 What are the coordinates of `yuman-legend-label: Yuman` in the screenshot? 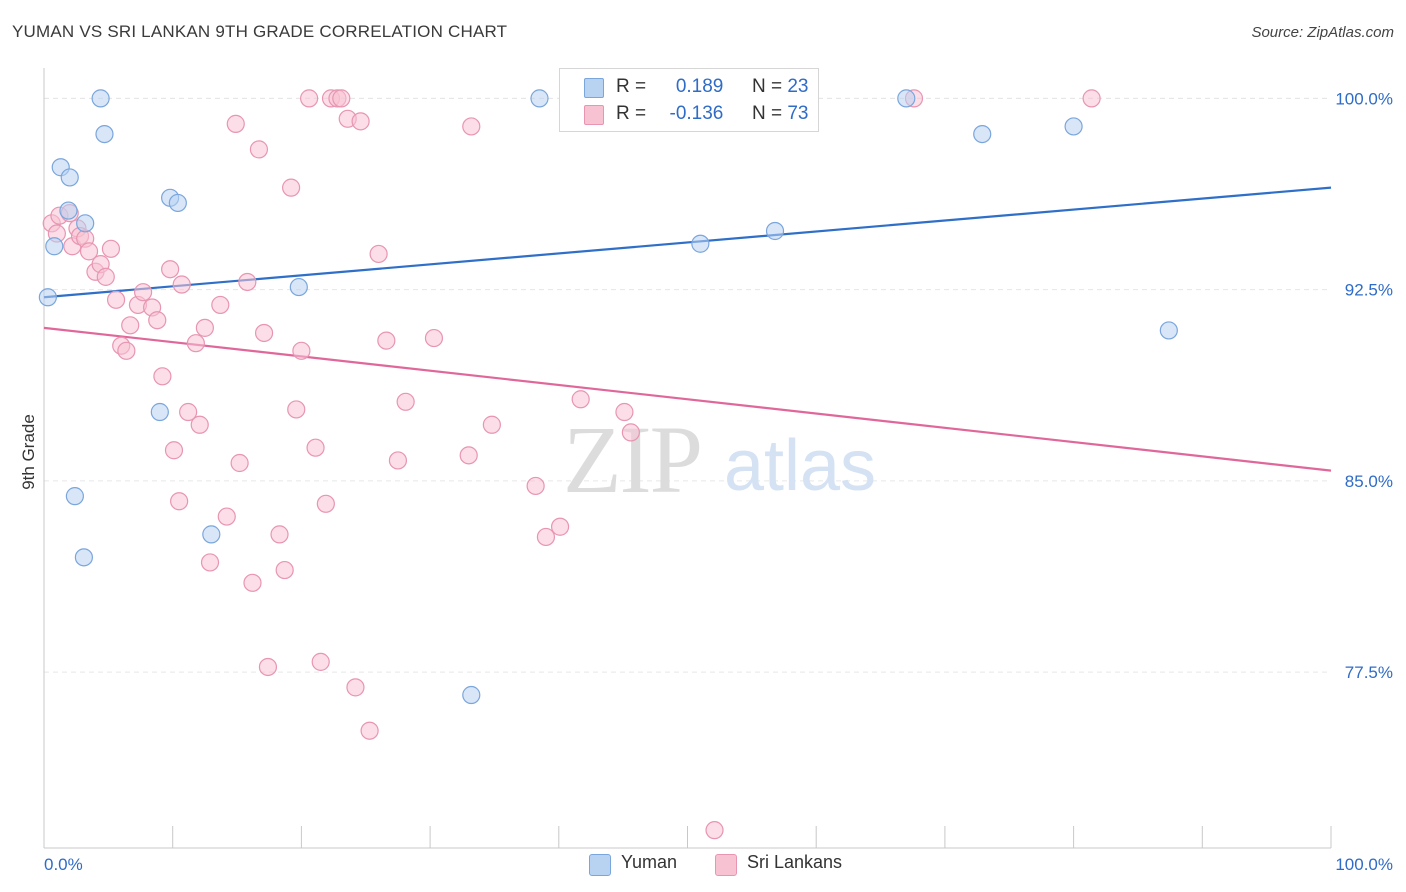 It's located at (649, 862).